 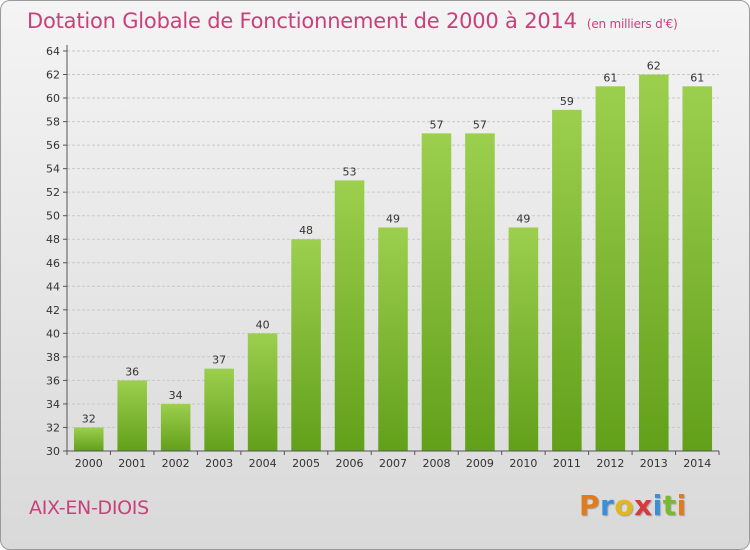 I want to click on y-tick-label: 40, so click(x=53, y=333).